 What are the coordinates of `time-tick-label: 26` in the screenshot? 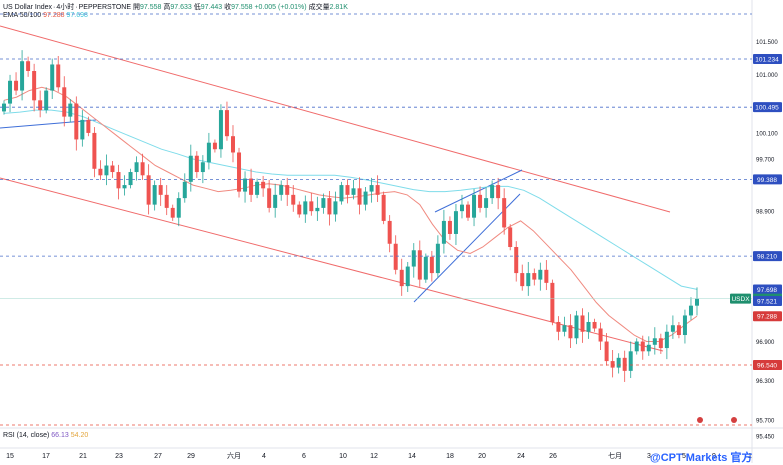 It's located at (553, 456).